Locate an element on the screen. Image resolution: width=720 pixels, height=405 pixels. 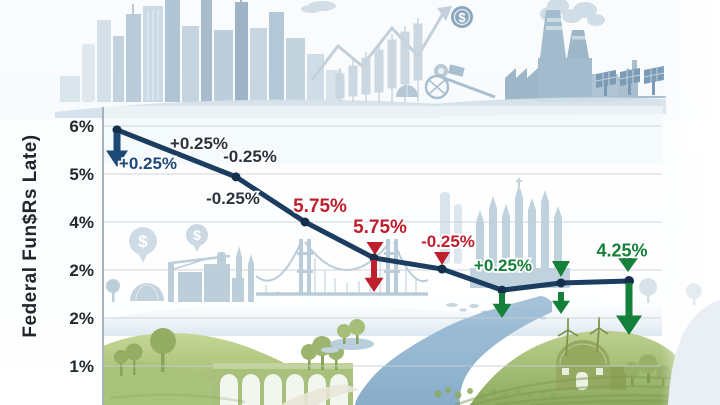
observatory-dome-icon is located at coordinates (407, 91).